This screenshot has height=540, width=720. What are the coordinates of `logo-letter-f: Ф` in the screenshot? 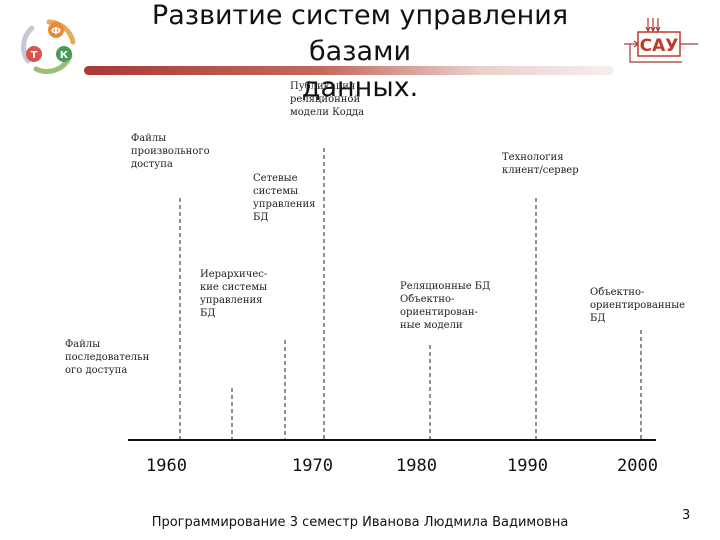 It's located at (56, 31).